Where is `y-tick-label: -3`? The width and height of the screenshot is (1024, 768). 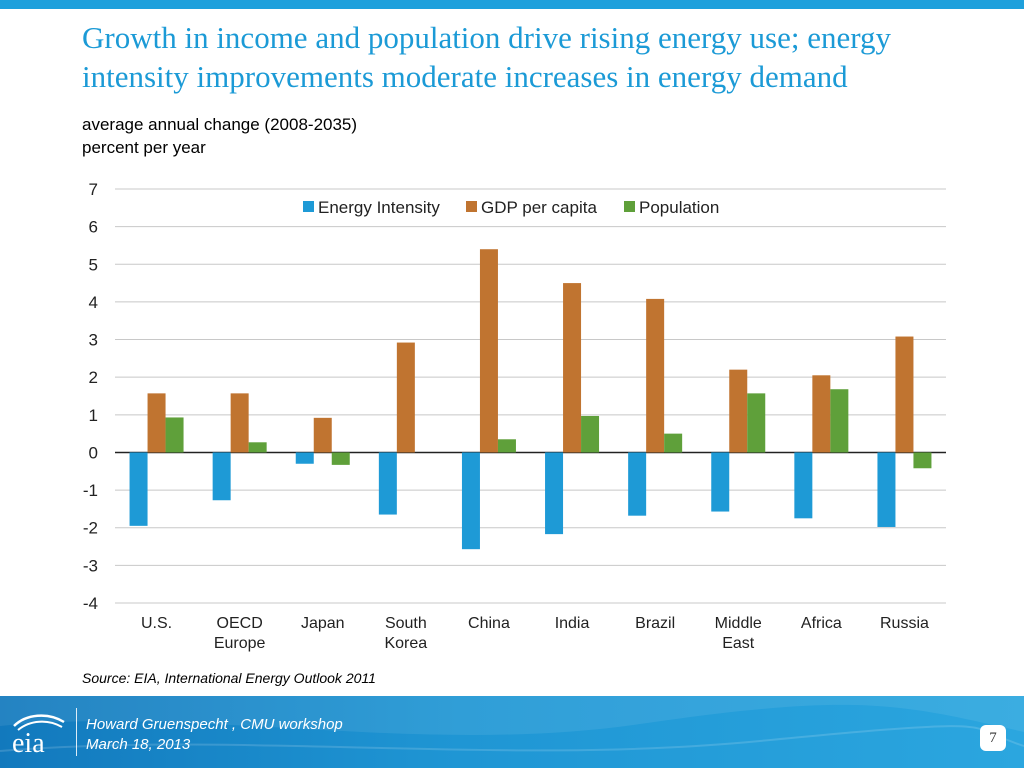
y-tick-label: -3 is located at coordinates (90, 565).